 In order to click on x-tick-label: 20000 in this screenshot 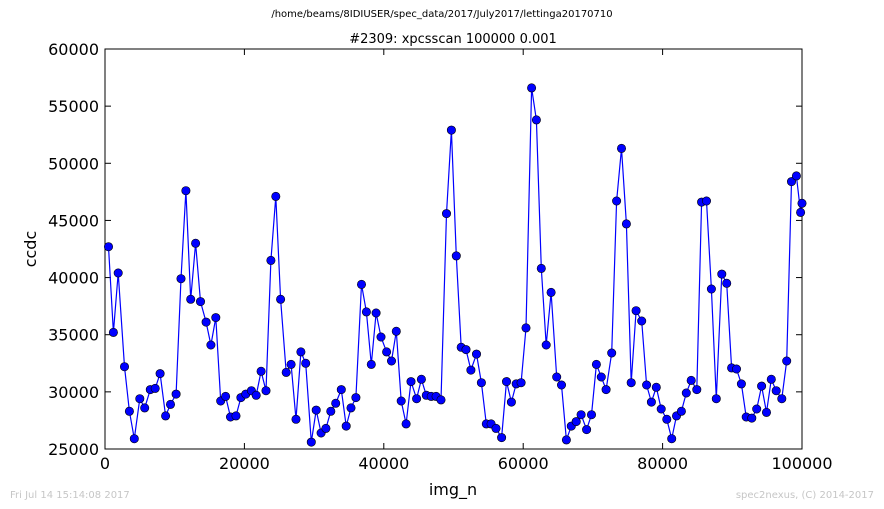, I will do `click(244, 463)`.